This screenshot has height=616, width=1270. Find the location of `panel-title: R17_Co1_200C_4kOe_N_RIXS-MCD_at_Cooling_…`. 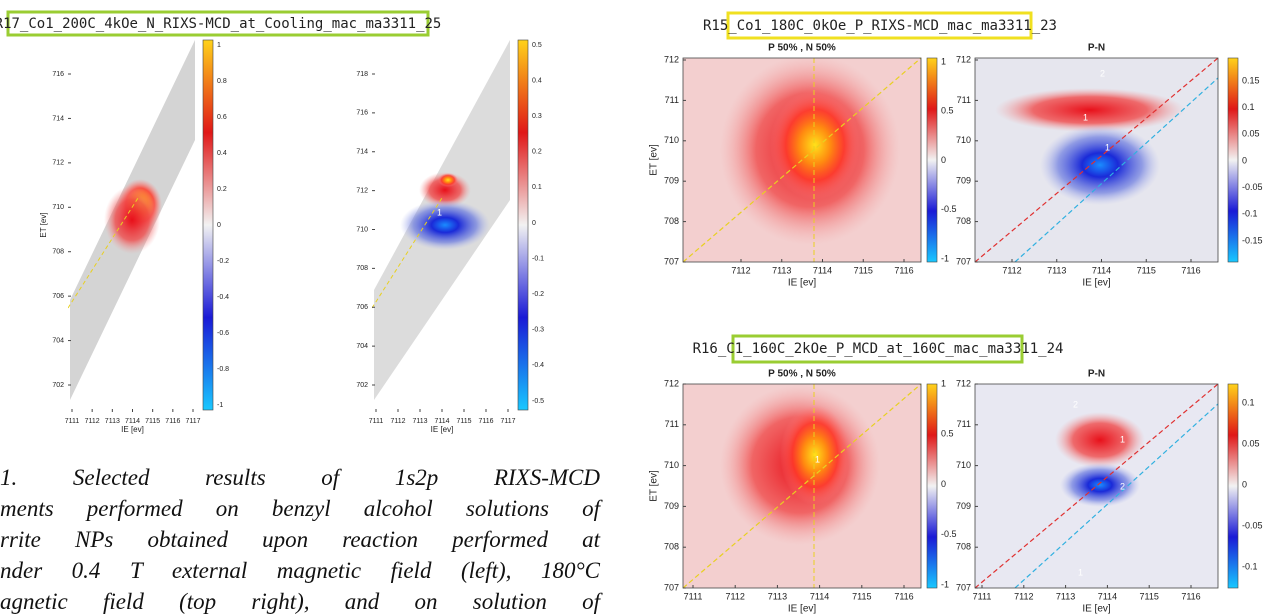

panel-title: R17_Co1_200C_4kOe_N_RIXS-MCD_at_Cooling_… is located at coordinates (220, 24).